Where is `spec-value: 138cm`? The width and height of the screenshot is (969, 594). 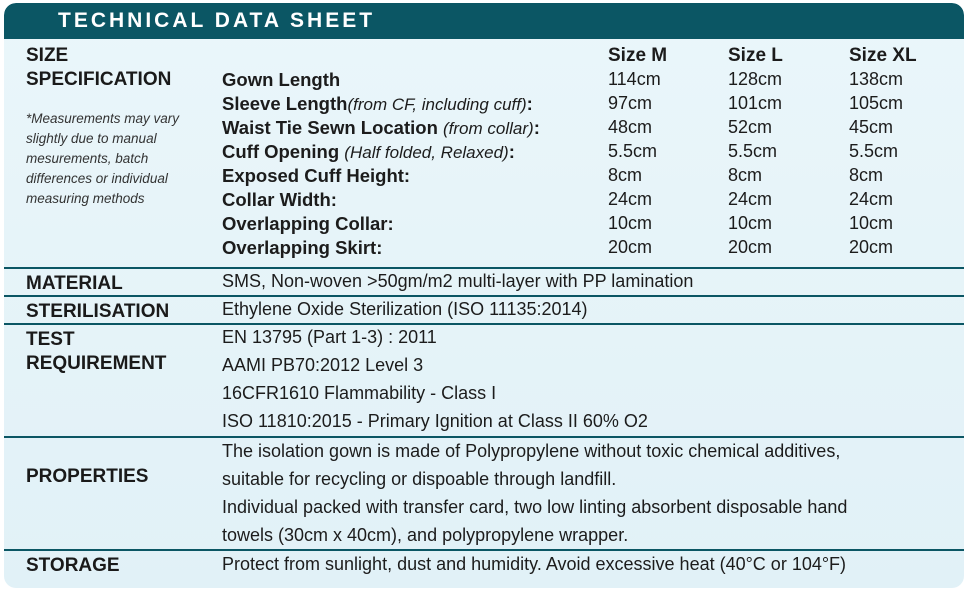
spec-value: 138cm is located at coordinates (876, 79).